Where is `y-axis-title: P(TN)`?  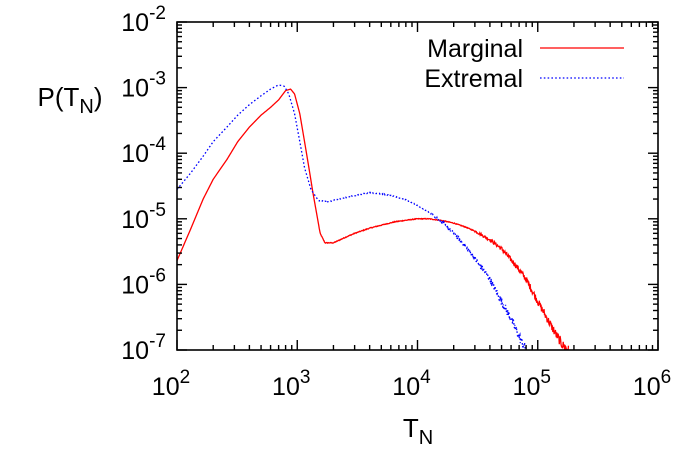 y-axis-title: P(TN) is located at coordinates (69, 100).